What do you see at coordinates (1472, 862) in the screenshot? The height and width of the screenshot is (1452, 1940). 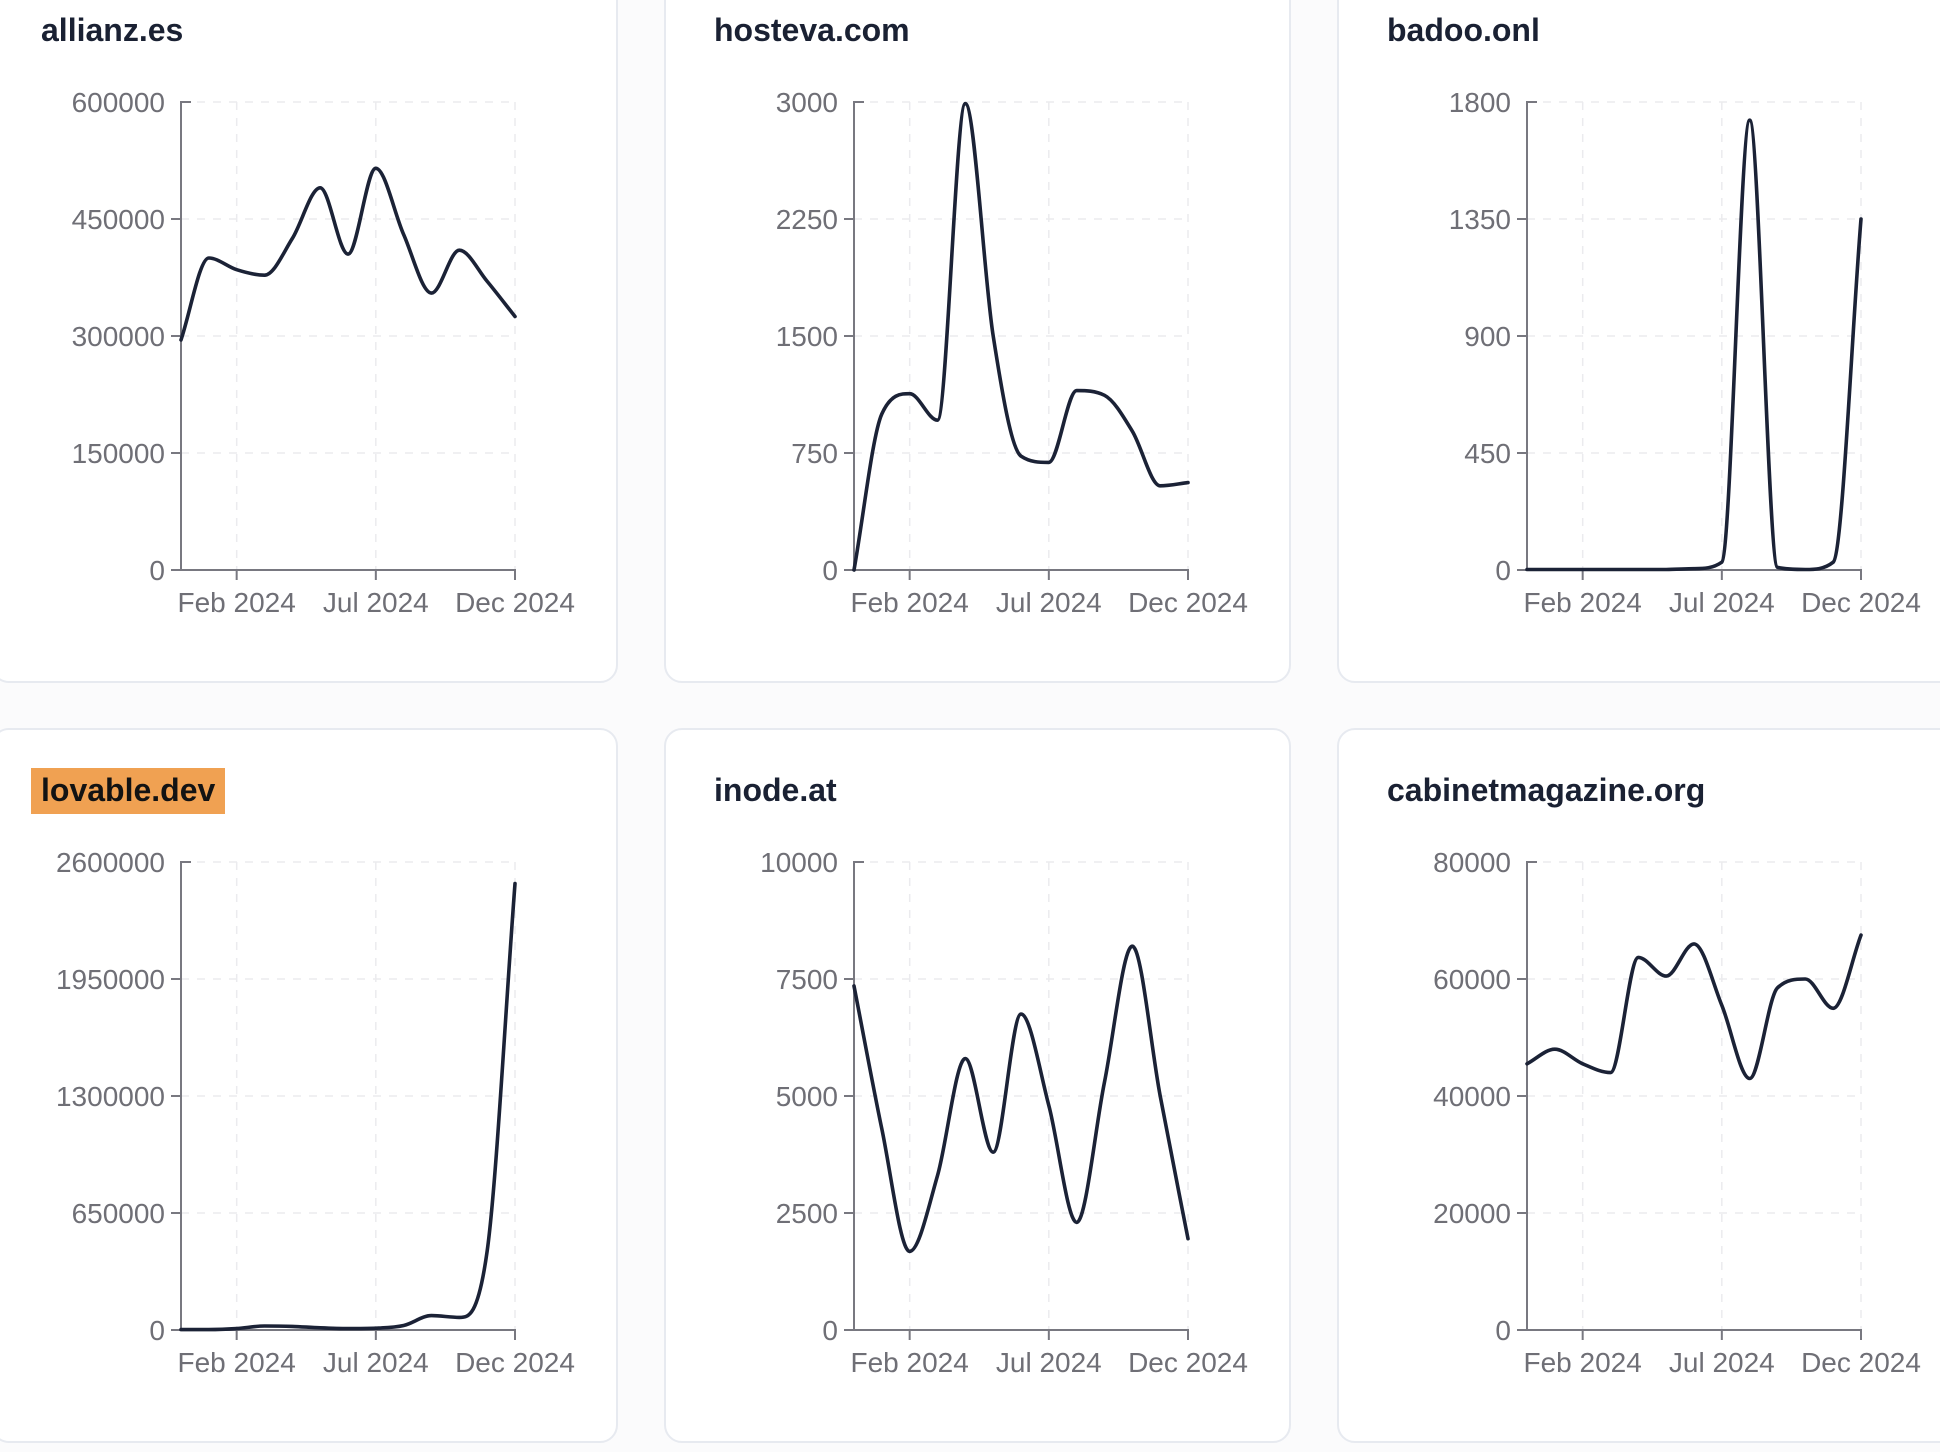 I see `y-axis-tick-label: 80000` at bounding box center [1472, 862].